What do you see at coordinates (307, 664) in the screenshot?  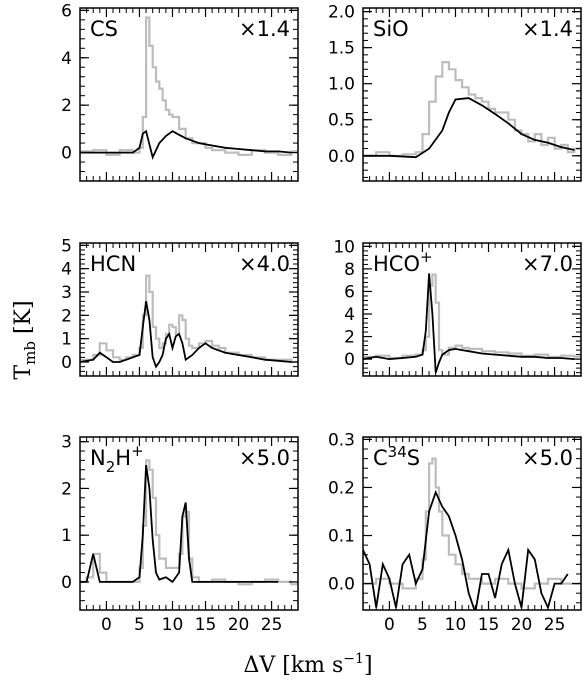 I see `x-axis-title: ΔV [km s−1]` at bounding box center [307, 664].